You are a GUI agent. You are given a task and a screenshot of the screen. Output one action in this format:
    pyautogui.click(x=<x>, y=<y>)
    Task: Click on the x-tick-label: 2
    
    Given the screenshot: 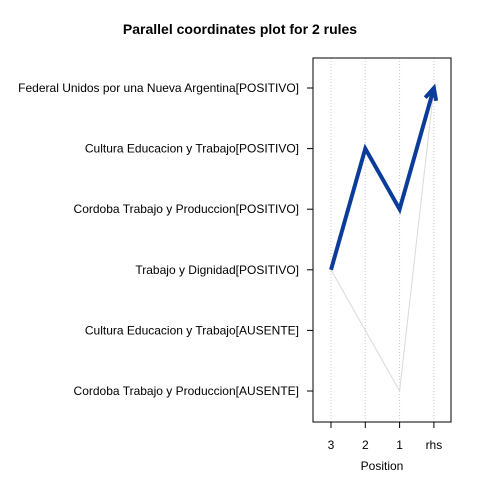 What is the action you would take?
    pyautogui.click(x=365, y=445)
    